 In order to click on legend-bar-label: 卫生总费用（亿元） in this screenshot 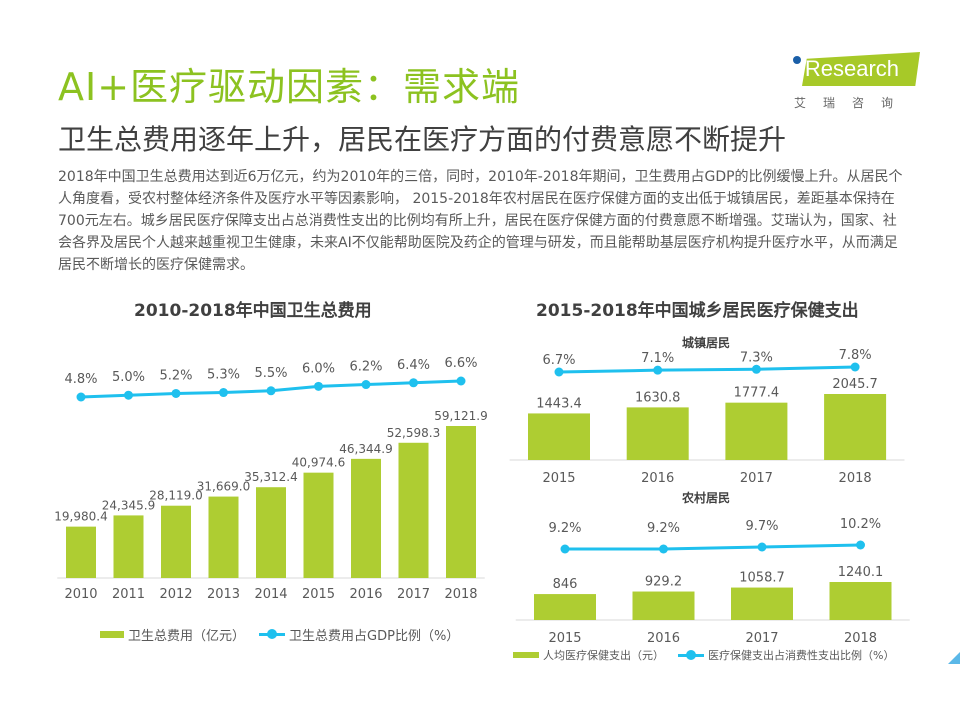, I will do `click(187, 636)`.